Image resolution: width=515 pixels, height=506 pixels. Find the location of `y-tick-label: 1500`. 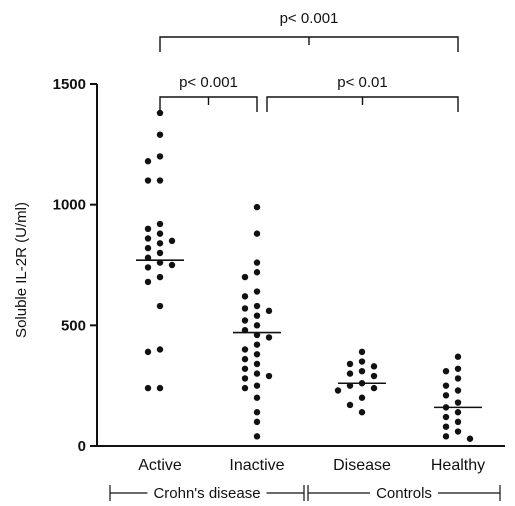

y-tick-label: 1500 is located at coordinates (69, 84).